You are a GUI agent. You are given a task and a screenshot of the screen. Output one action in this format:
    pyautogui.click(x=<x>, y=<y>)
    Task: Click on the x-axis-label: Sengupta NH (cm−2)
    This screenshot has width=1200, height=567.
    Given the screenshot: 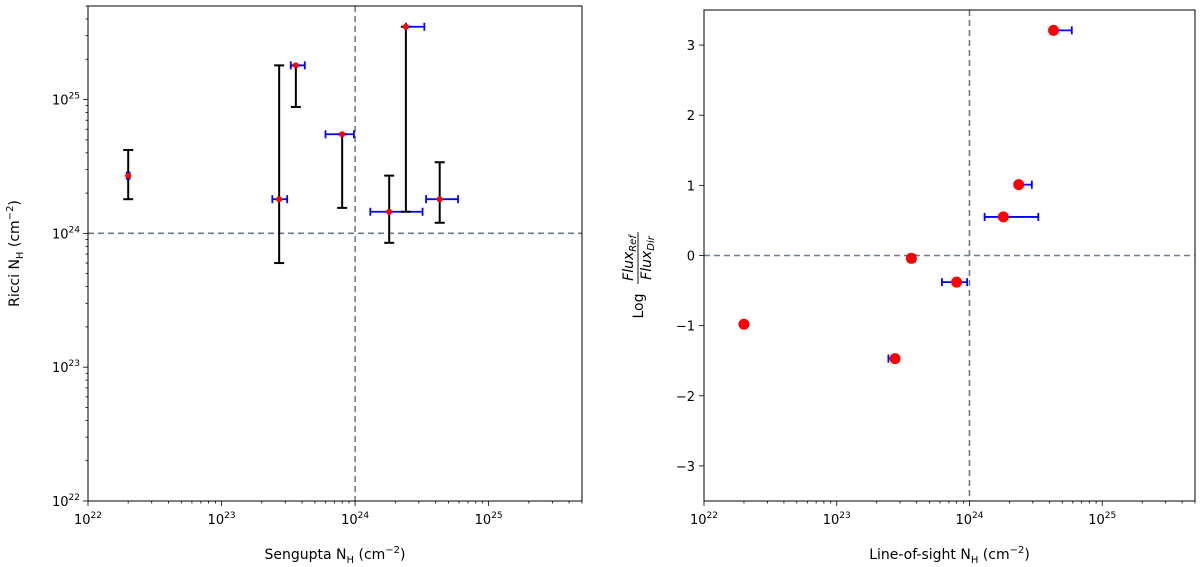 What is the action you would take?
    pyautogui.click(x=334, y=555)
    